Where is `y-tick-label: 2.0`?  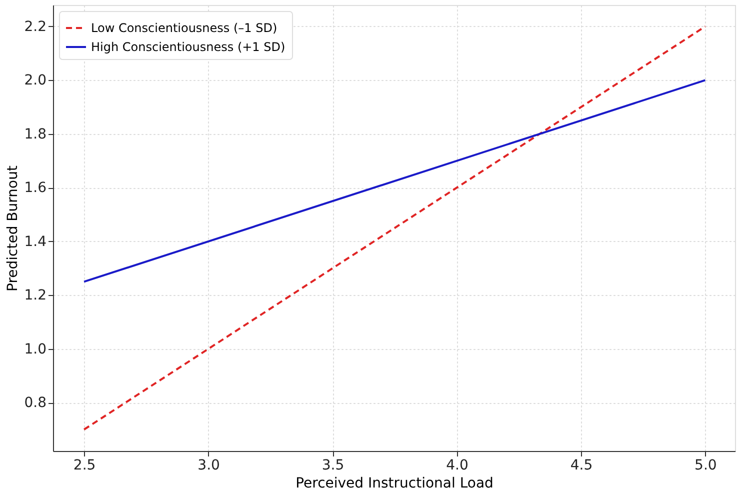 y-tick-label: 2.0 is located at coordinates (35, 80).